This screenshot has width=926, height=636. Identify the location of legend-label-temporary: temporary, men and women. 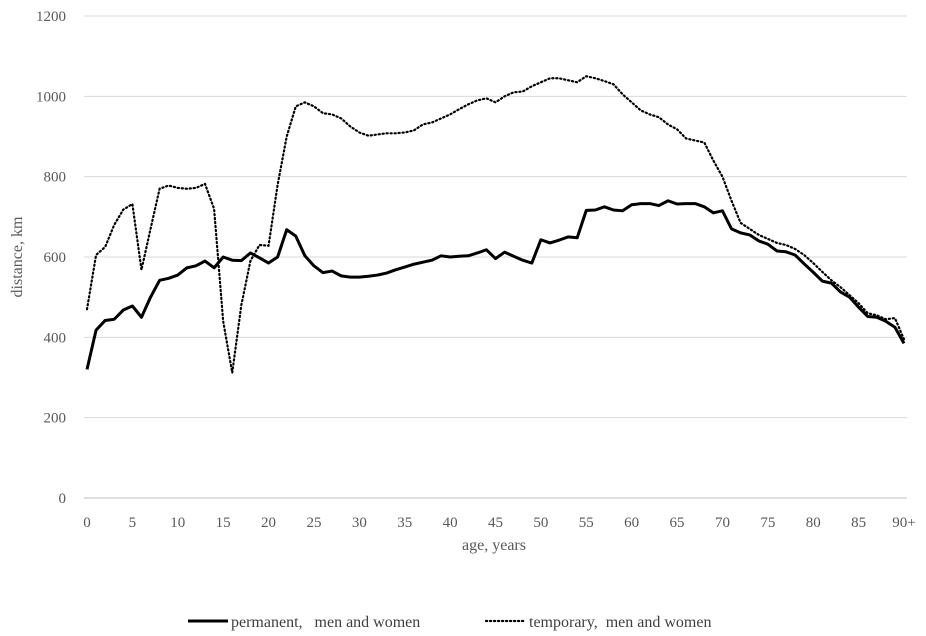
(620, 622).